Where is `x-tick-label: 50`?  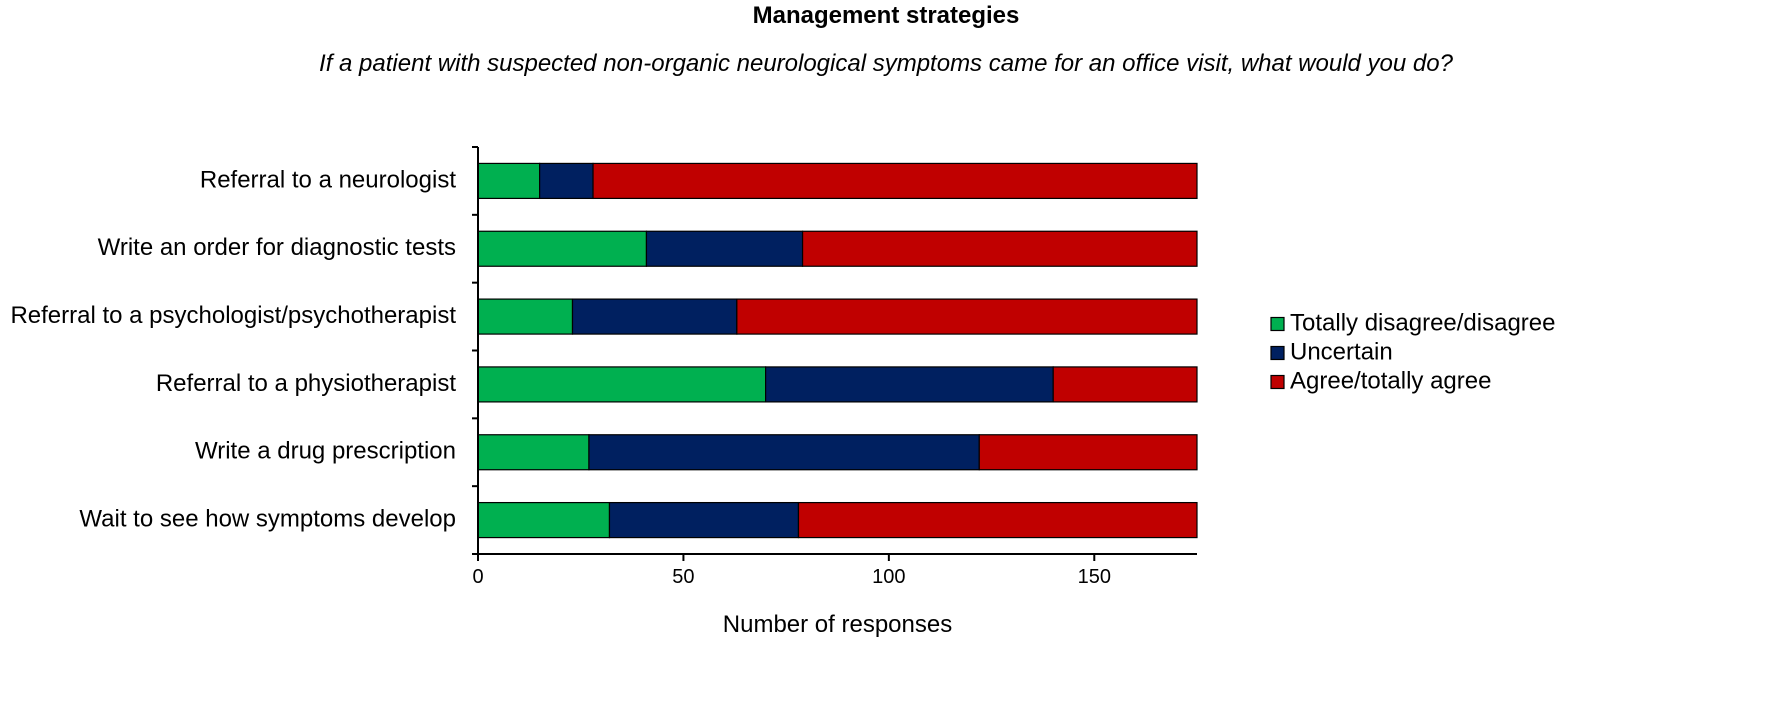
x-tick-label: 50 is located at coordinates (683, 577).